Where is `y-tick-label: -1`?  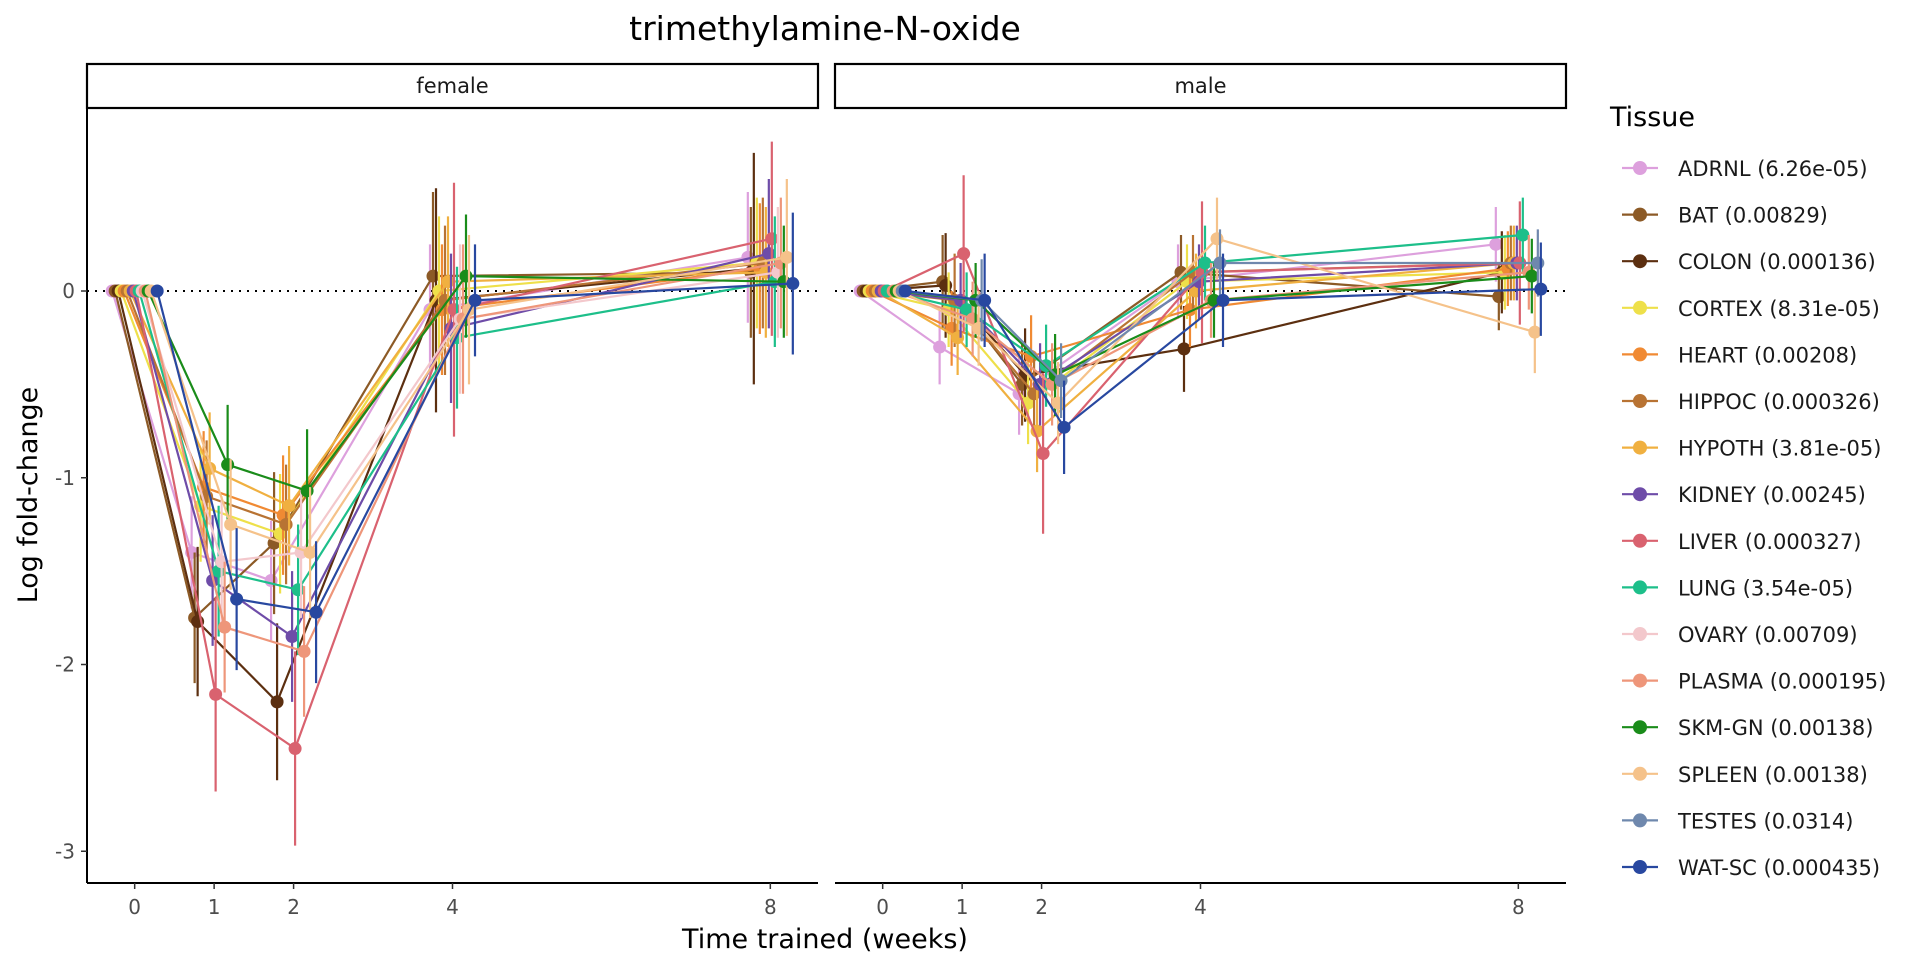 y-tick-label: -1 is located at coordinates (65, 478).